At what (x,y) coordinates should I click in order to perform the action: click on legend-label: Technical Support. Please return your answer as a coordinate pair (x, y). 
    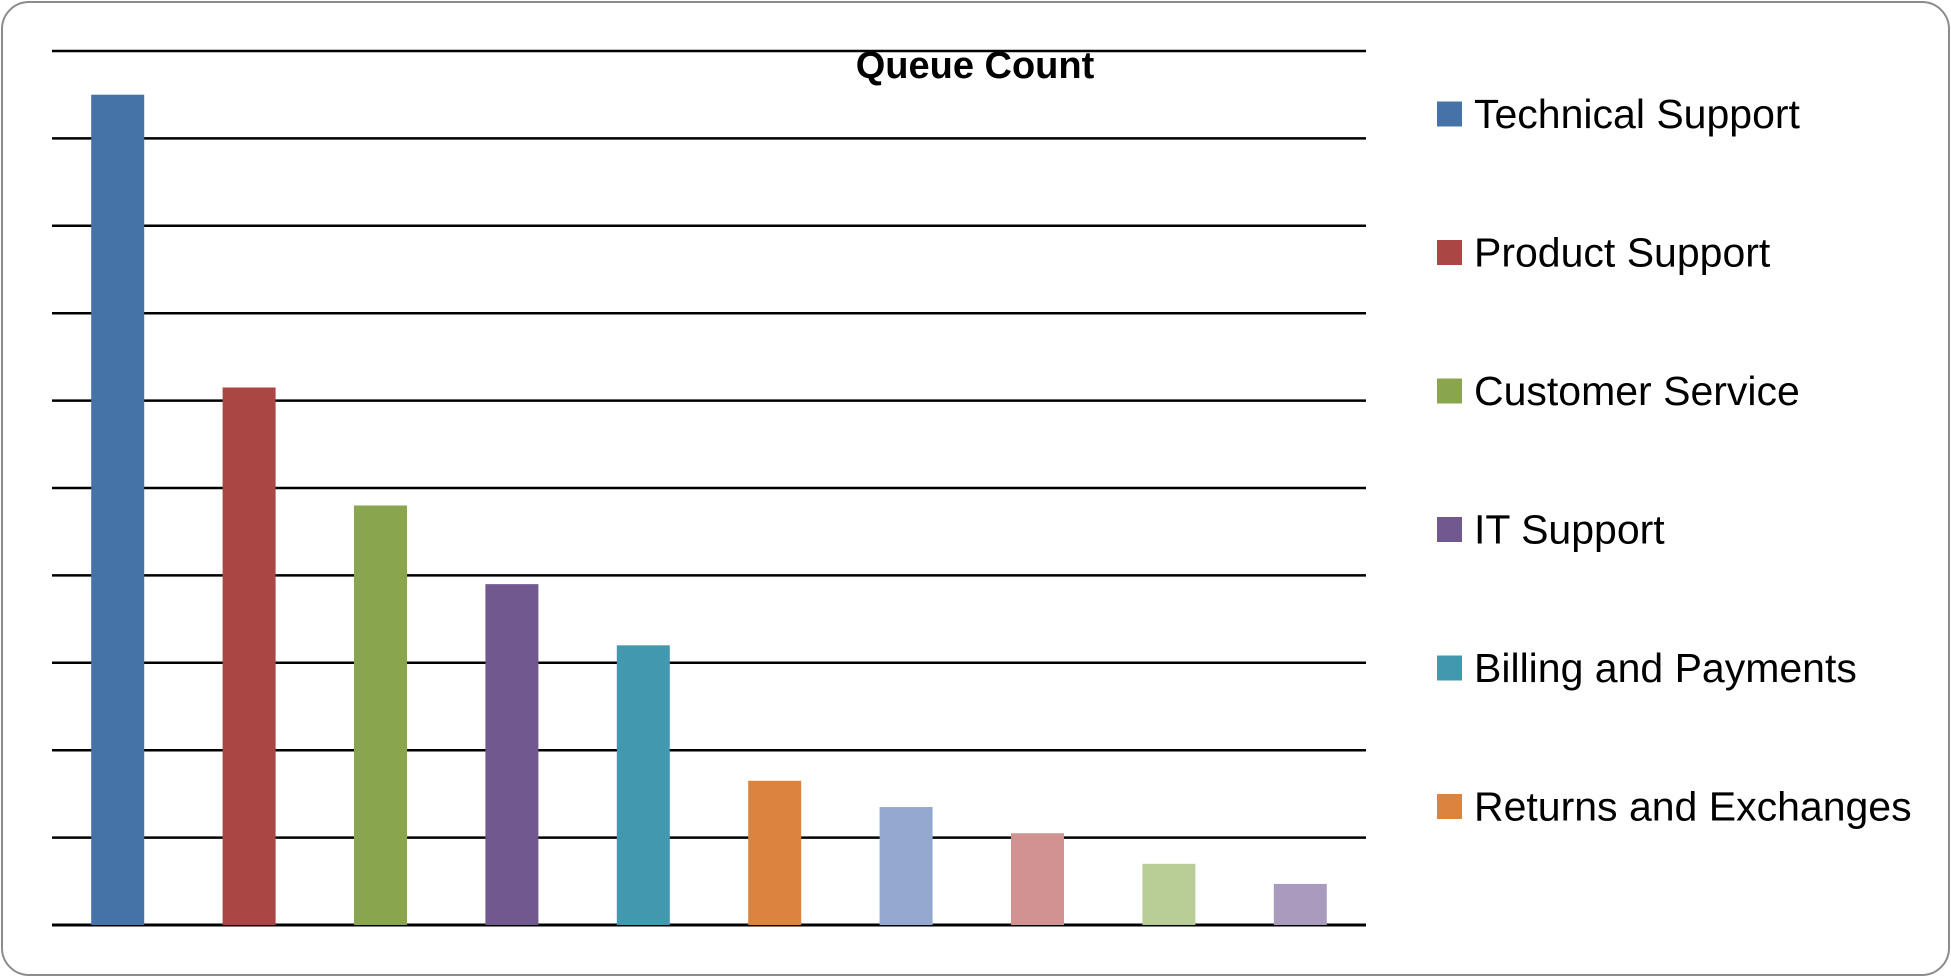
    Looking at the image, I should click on (1637, 114).